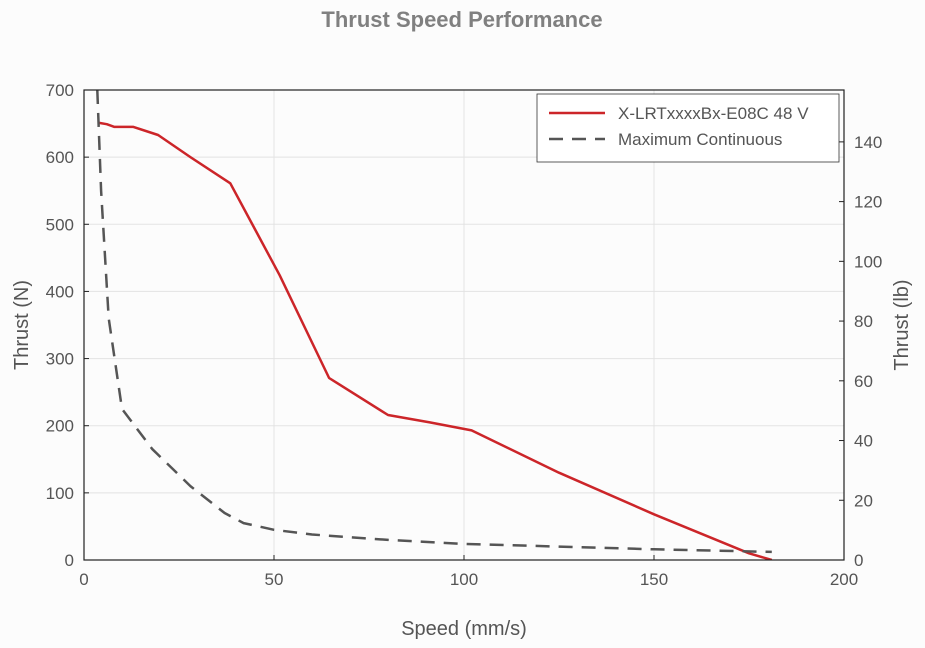 This screenshot has width=925, height=648. I want to click on y2-tick-label-5: 100, so click(868, 261).